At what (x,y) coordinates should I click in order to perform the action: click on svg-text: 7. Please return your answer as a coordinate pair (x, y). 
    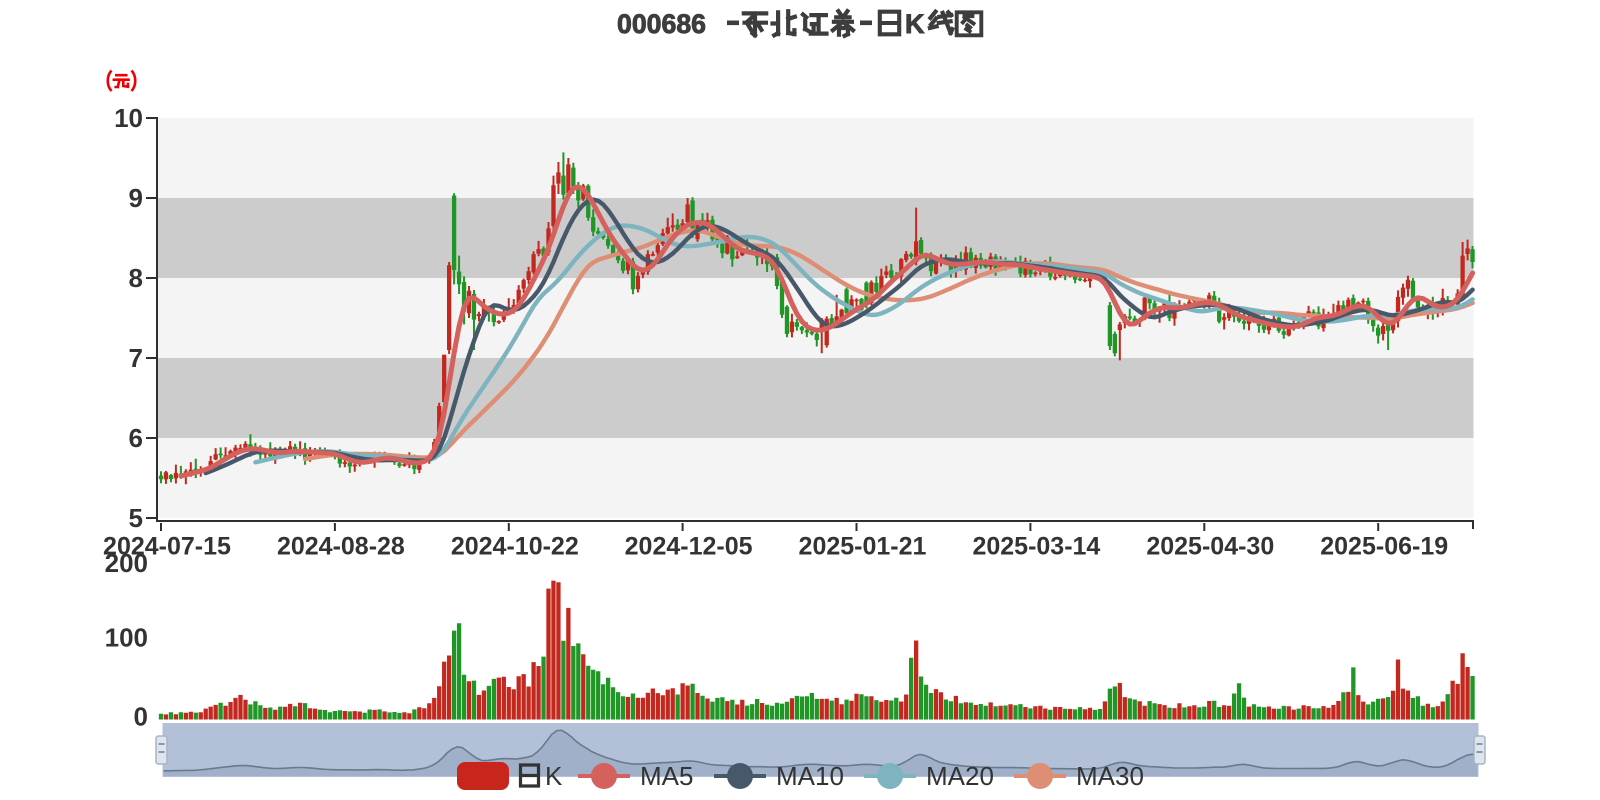
    Looking at the image, I should click on (136, 358).